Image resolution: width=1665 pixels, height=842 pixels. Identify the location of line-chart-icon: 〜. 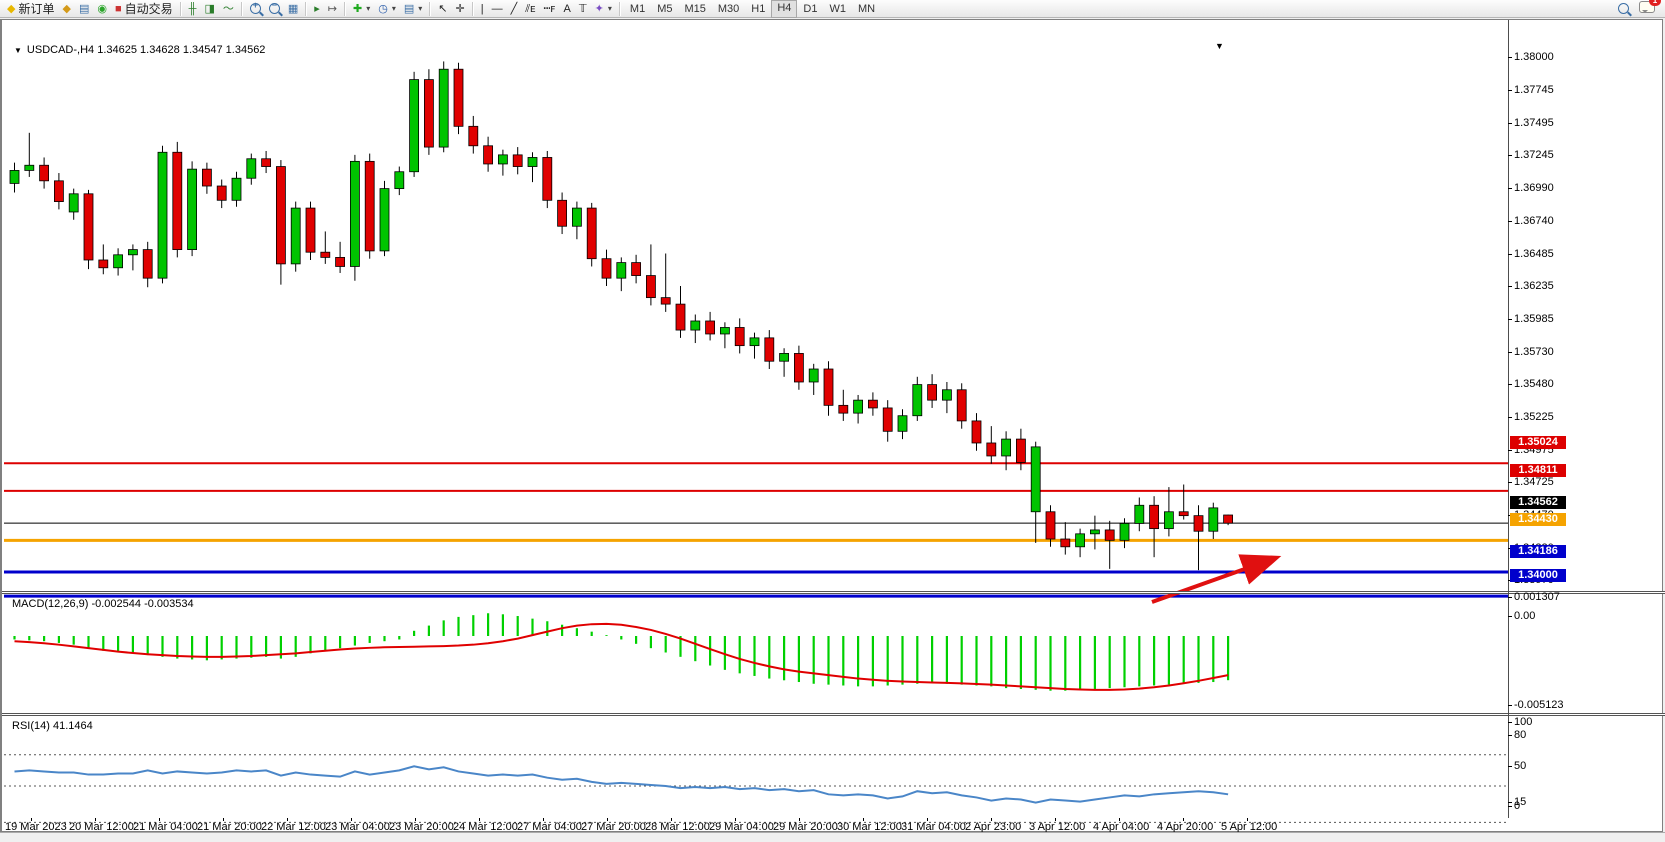
(228, 8).